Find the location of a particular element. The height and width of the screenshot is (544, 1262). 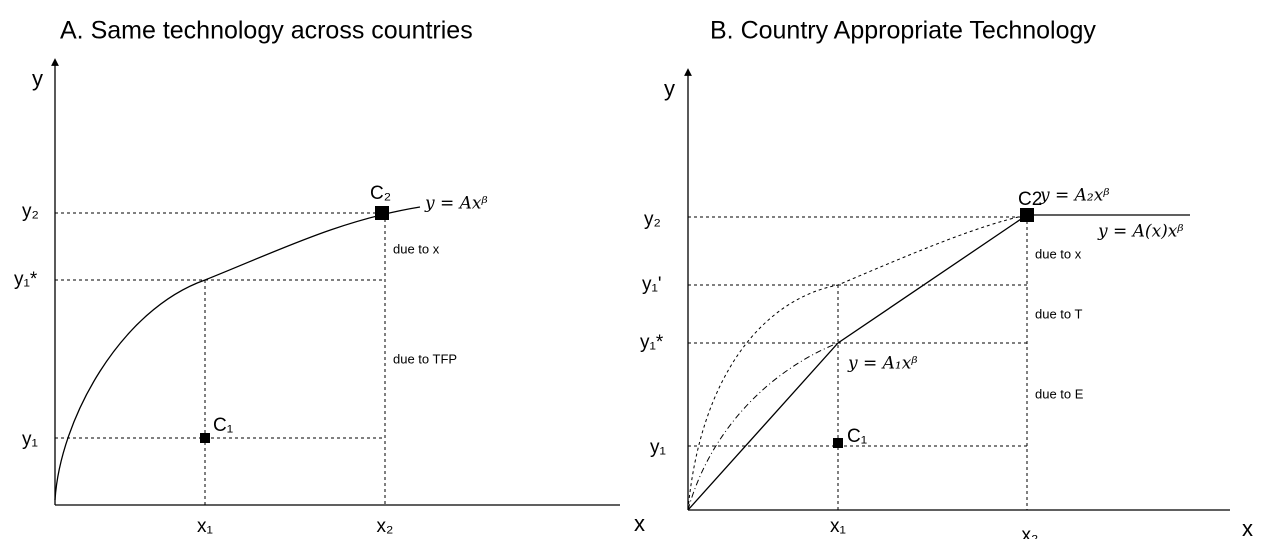

title: A. Same technology across countries is located at coordinates (266, 31).